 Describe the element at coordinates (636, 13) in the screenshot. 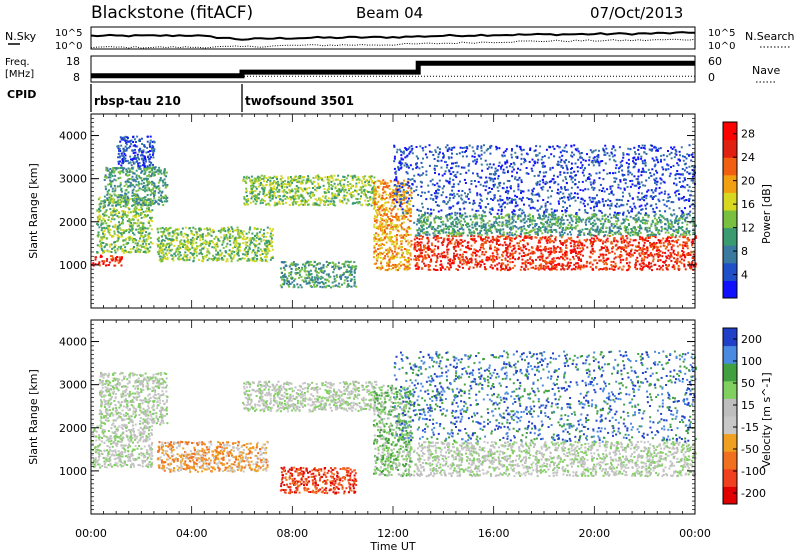

I see `date-title: 07/Oct/2013` at that location.